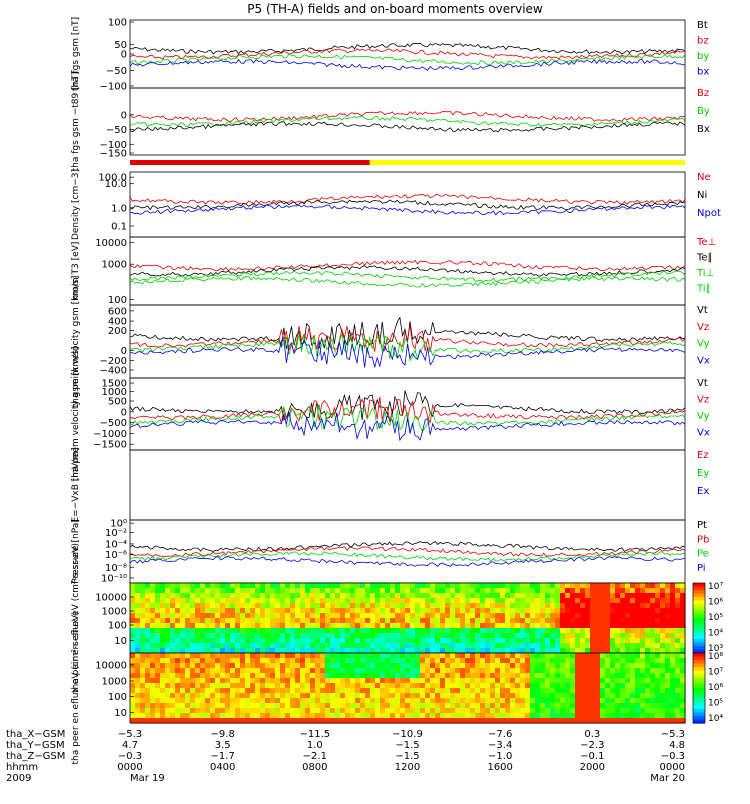 This screenshot has width=750, height=804. Describe the element at coordinates (407, 199) in the screenshot. I see `series-Ne` at that location.